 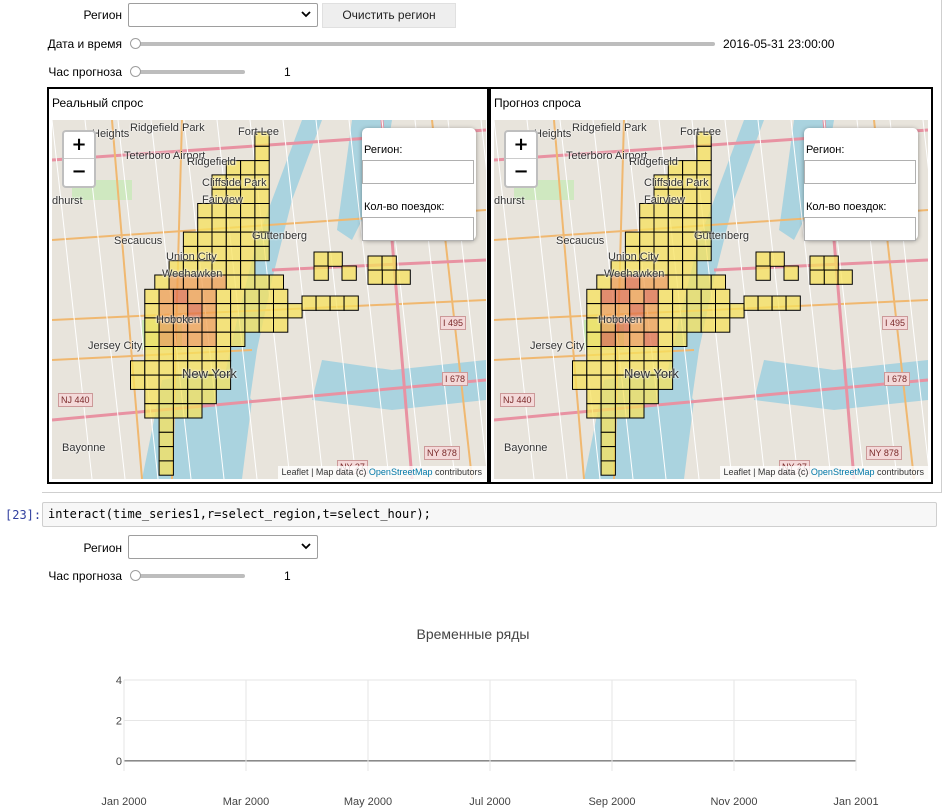 What do you see at coordinates (389, 15) in the screenshot?
I see `clear-region-button: Очистить регион` at bounding box center [389, 15].